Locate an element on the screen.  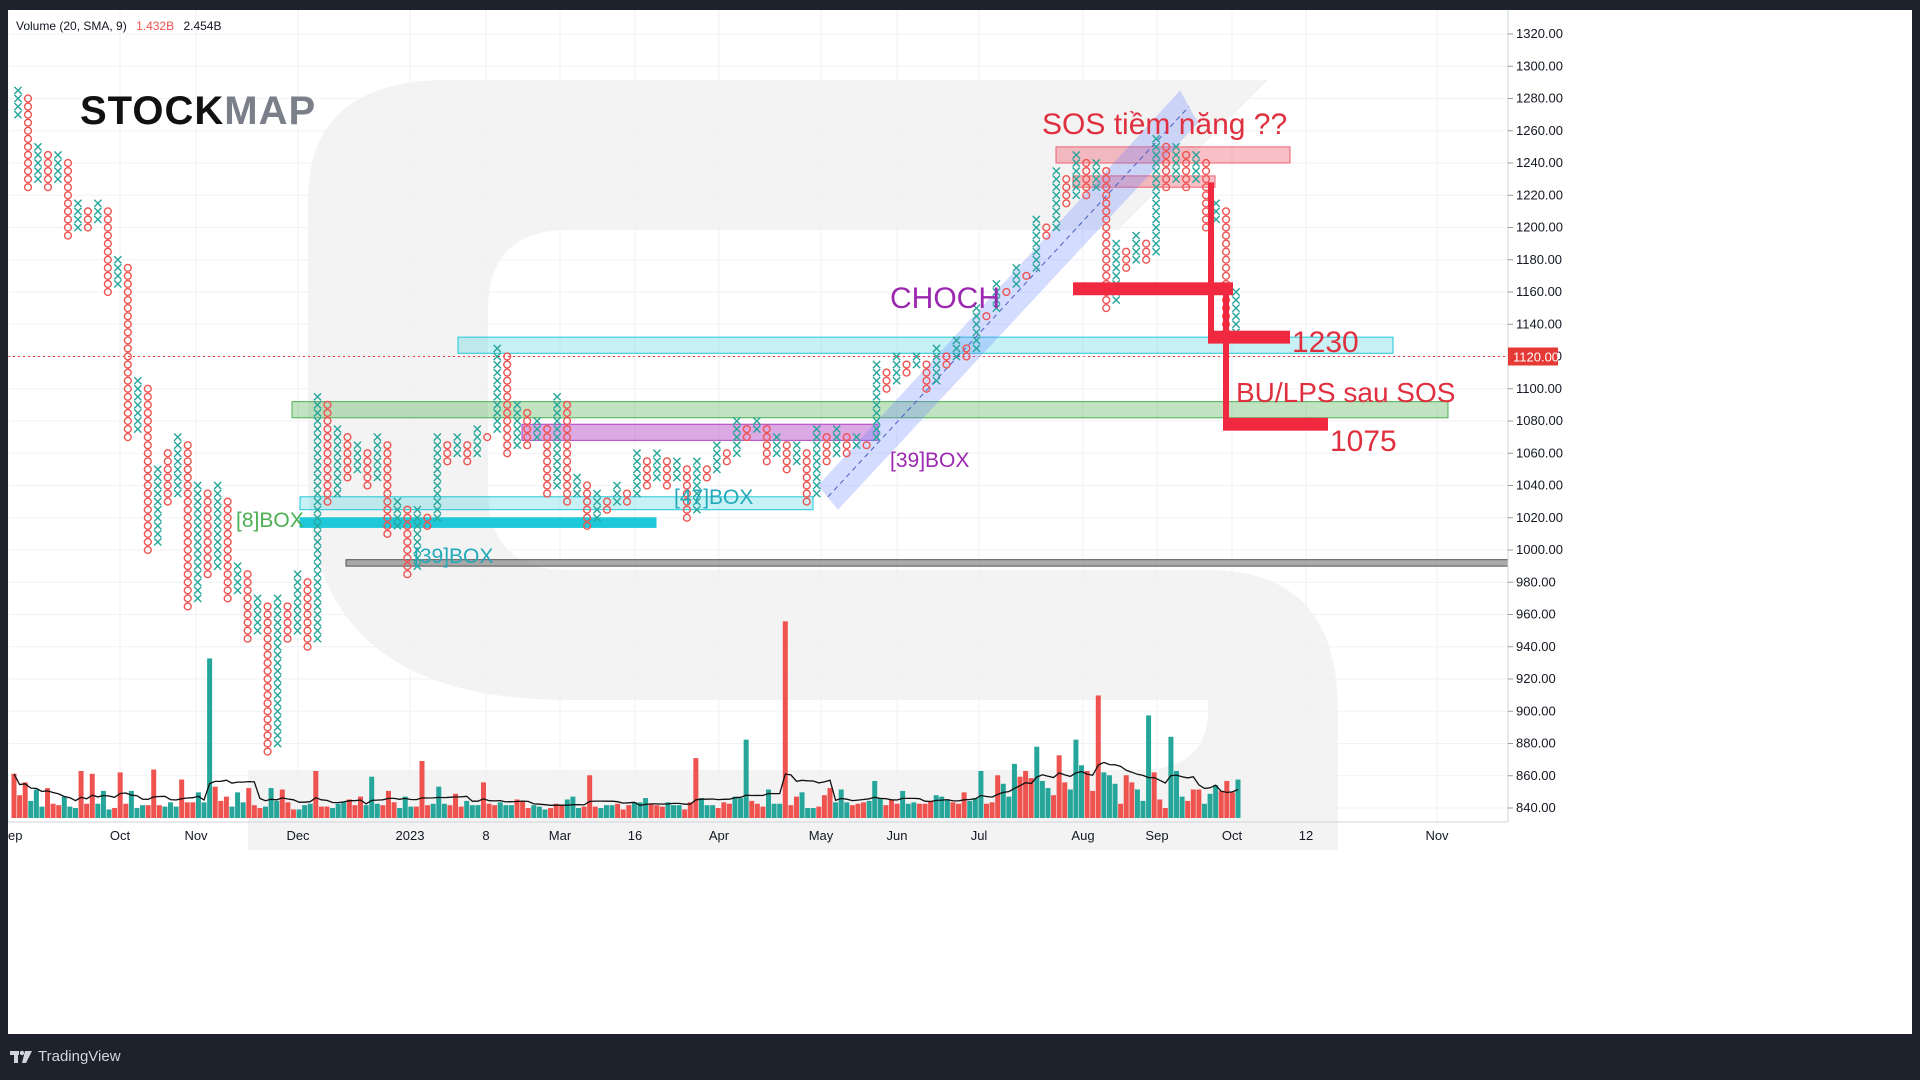
time-tick-label: Mar is located at coordinates (560, 835).